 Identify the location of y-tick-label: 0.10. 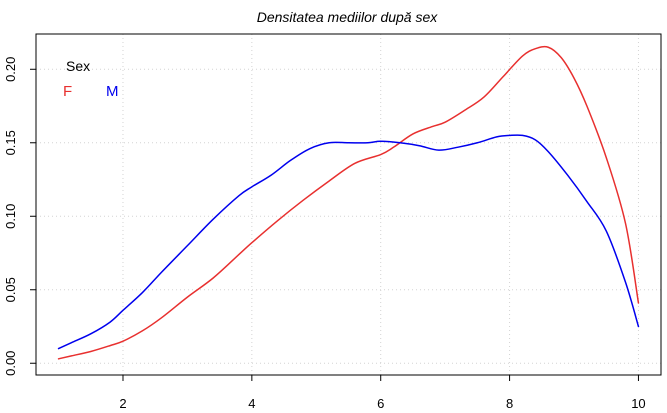
(10, 216).